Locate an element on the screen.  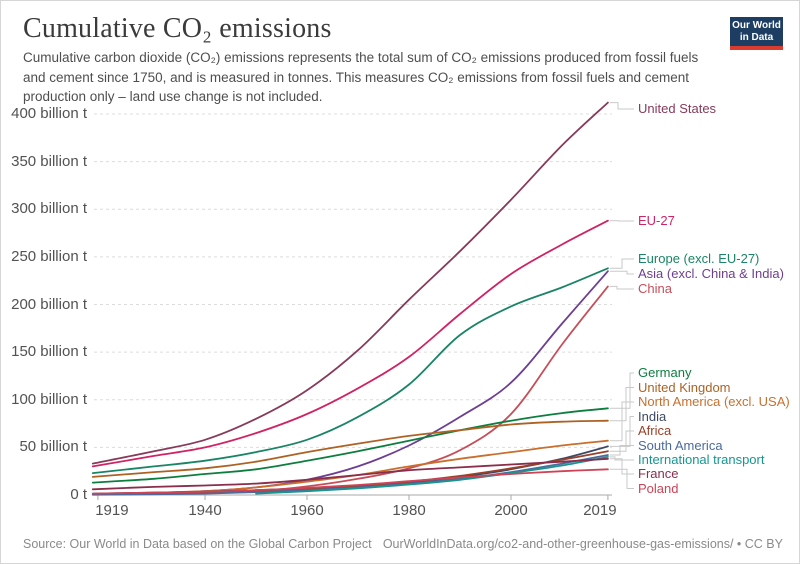
y-tick-label-300: 300 billion t is located at coordinates (49, 209).